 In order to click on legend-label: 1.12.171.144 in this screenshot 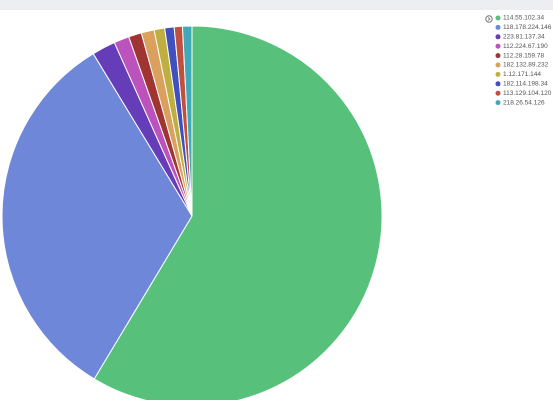, I will do `click(522, 74)`.